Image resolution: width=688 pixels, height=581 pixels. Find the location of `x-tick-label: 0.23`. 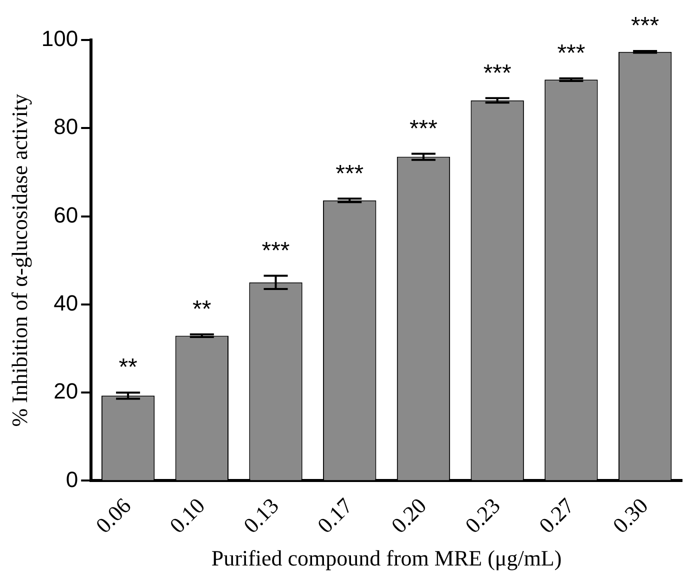

x-tick-label: 0.23 is located at coordinates (482, 515).